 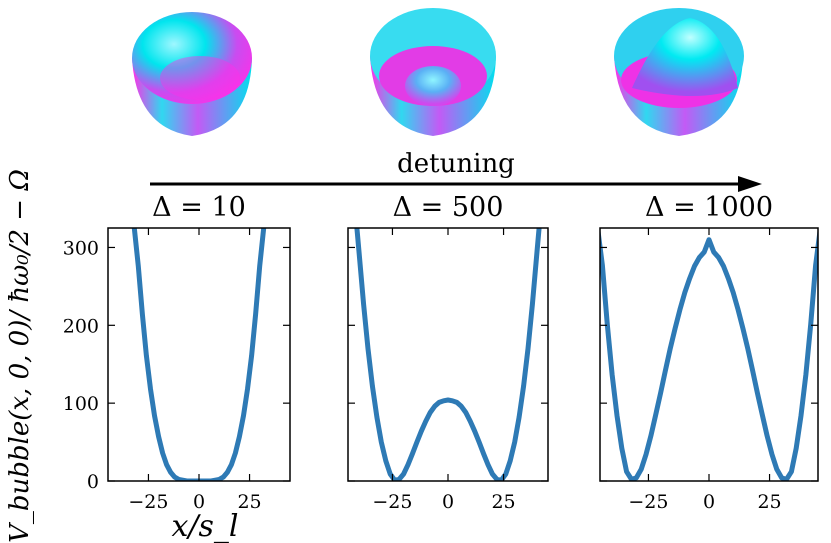 What do you see at coordinates (81, 326) in the screenshot?
I see `y-tick-label: 200` at bounding box center [81, 326].